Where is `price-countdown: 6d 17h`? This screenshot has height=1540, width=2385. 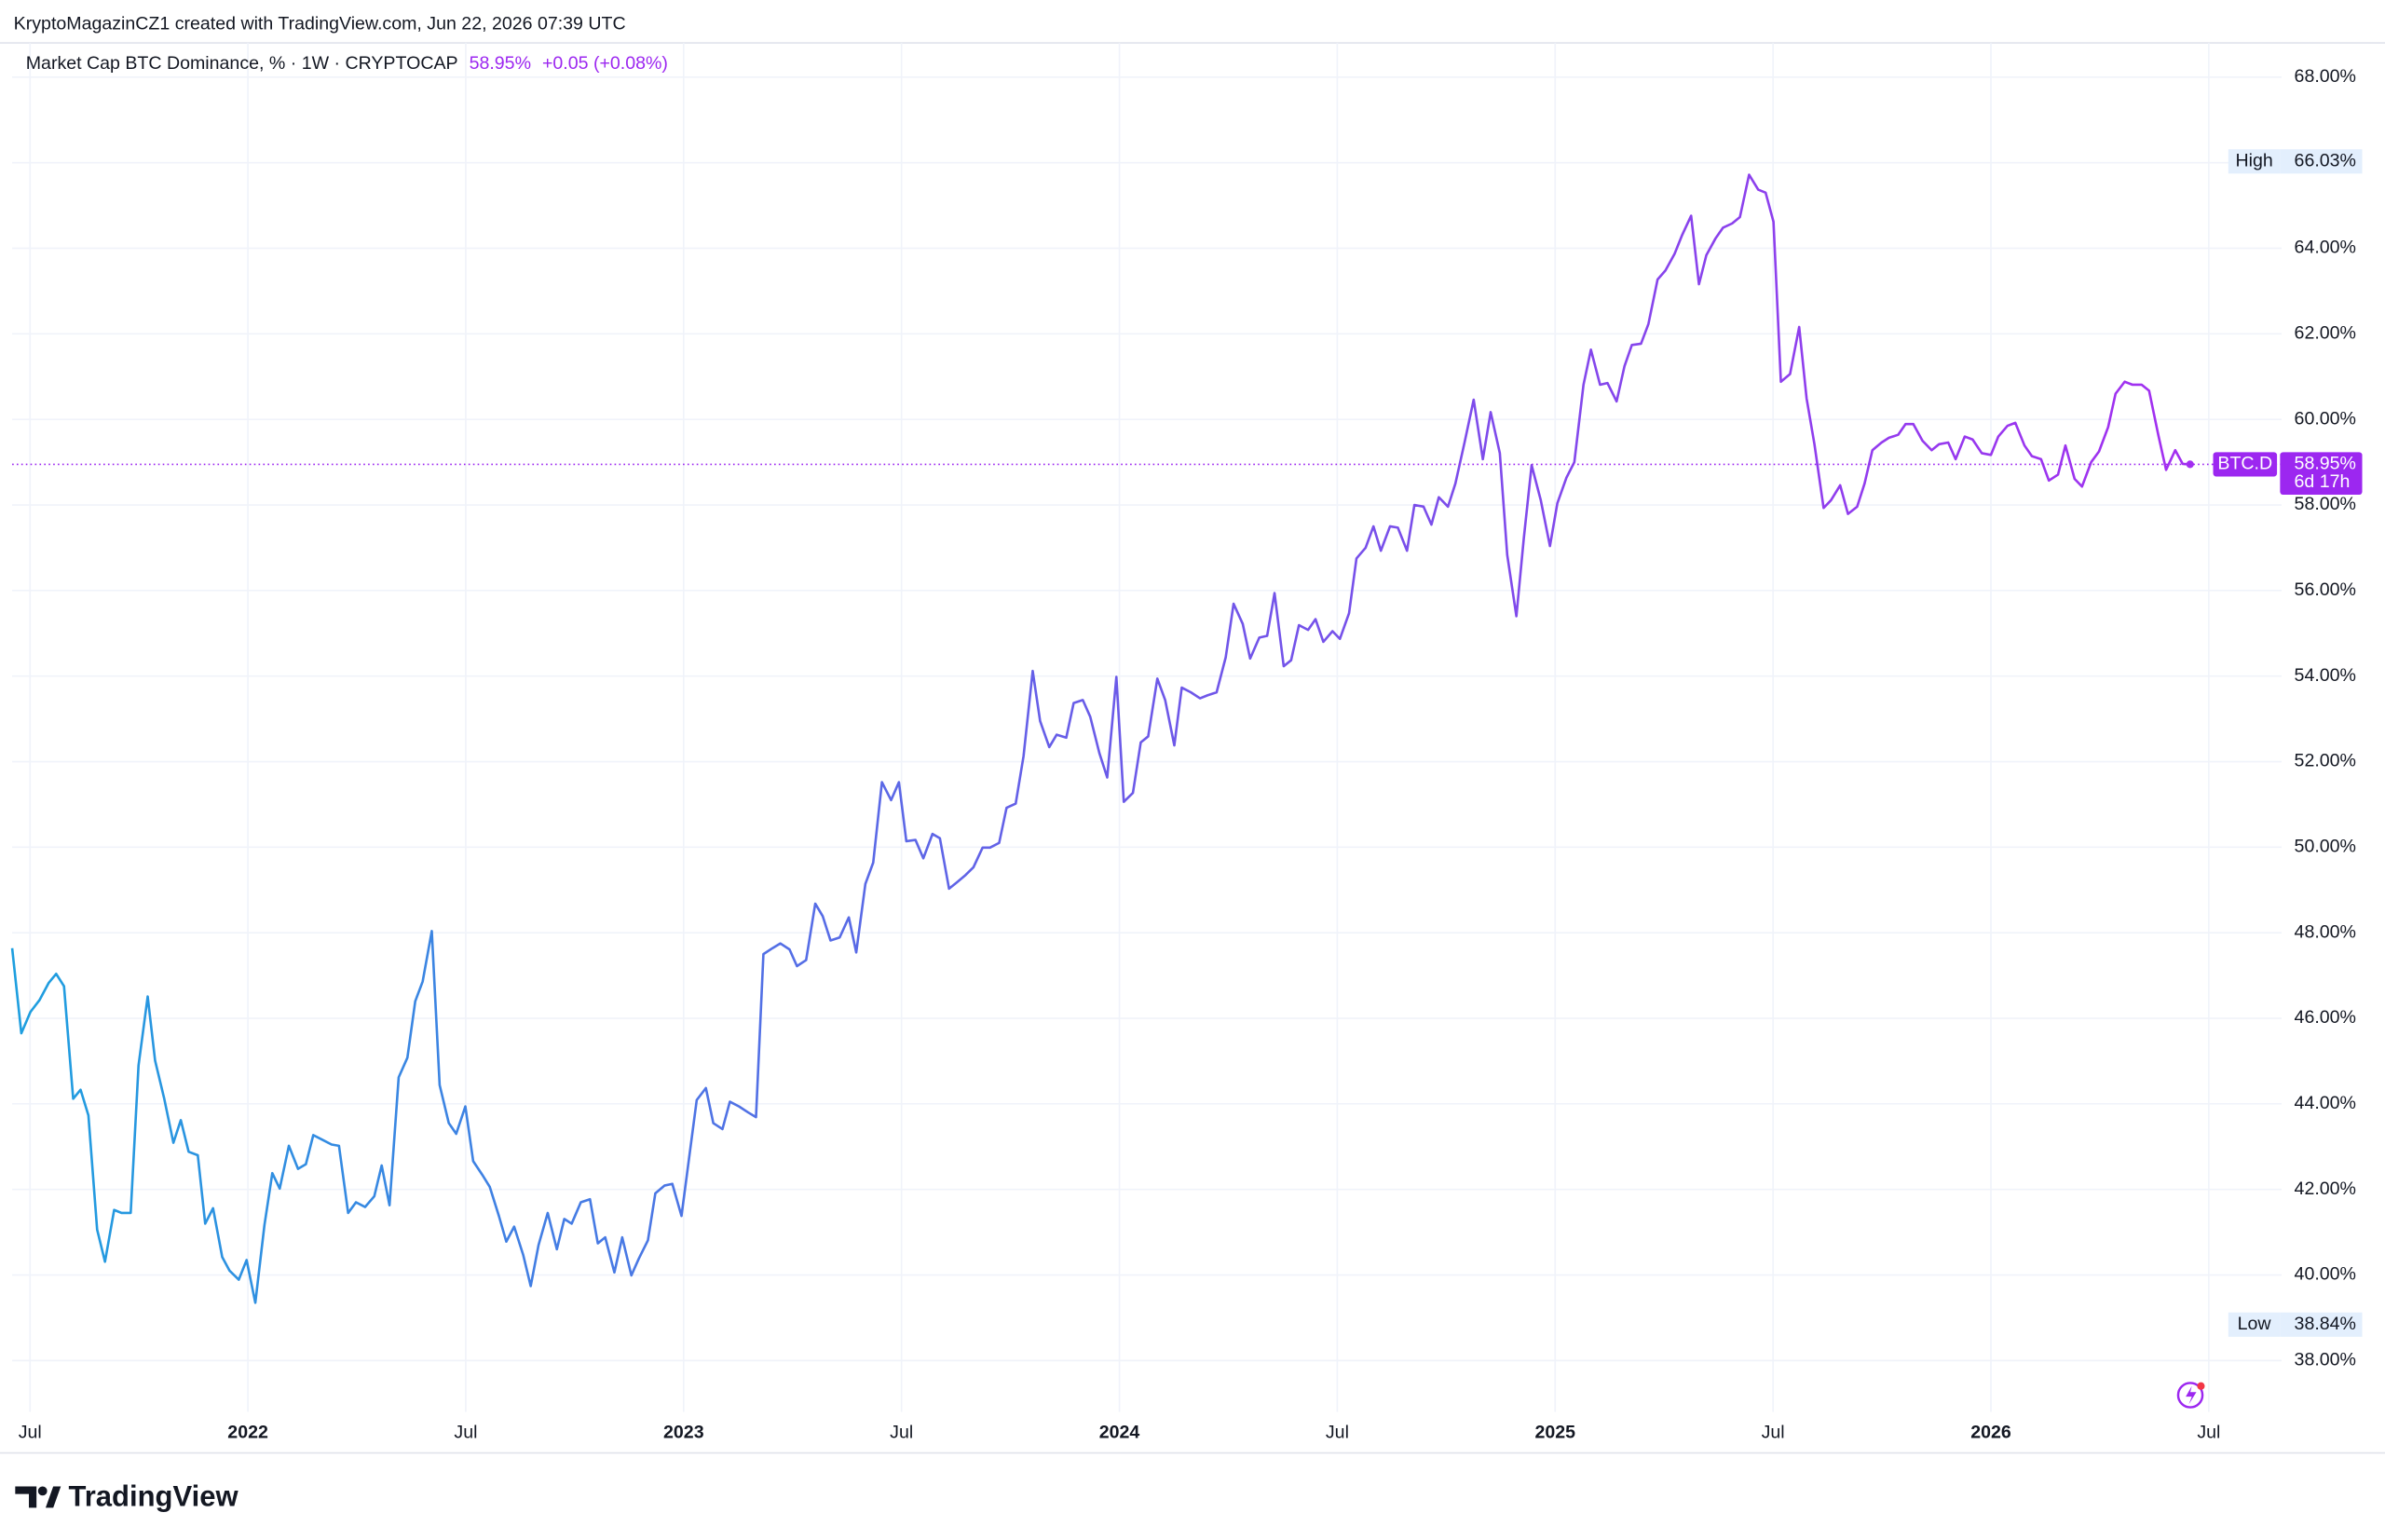
price-countdown: 6d 17h is located at coordinates (2323, 481).